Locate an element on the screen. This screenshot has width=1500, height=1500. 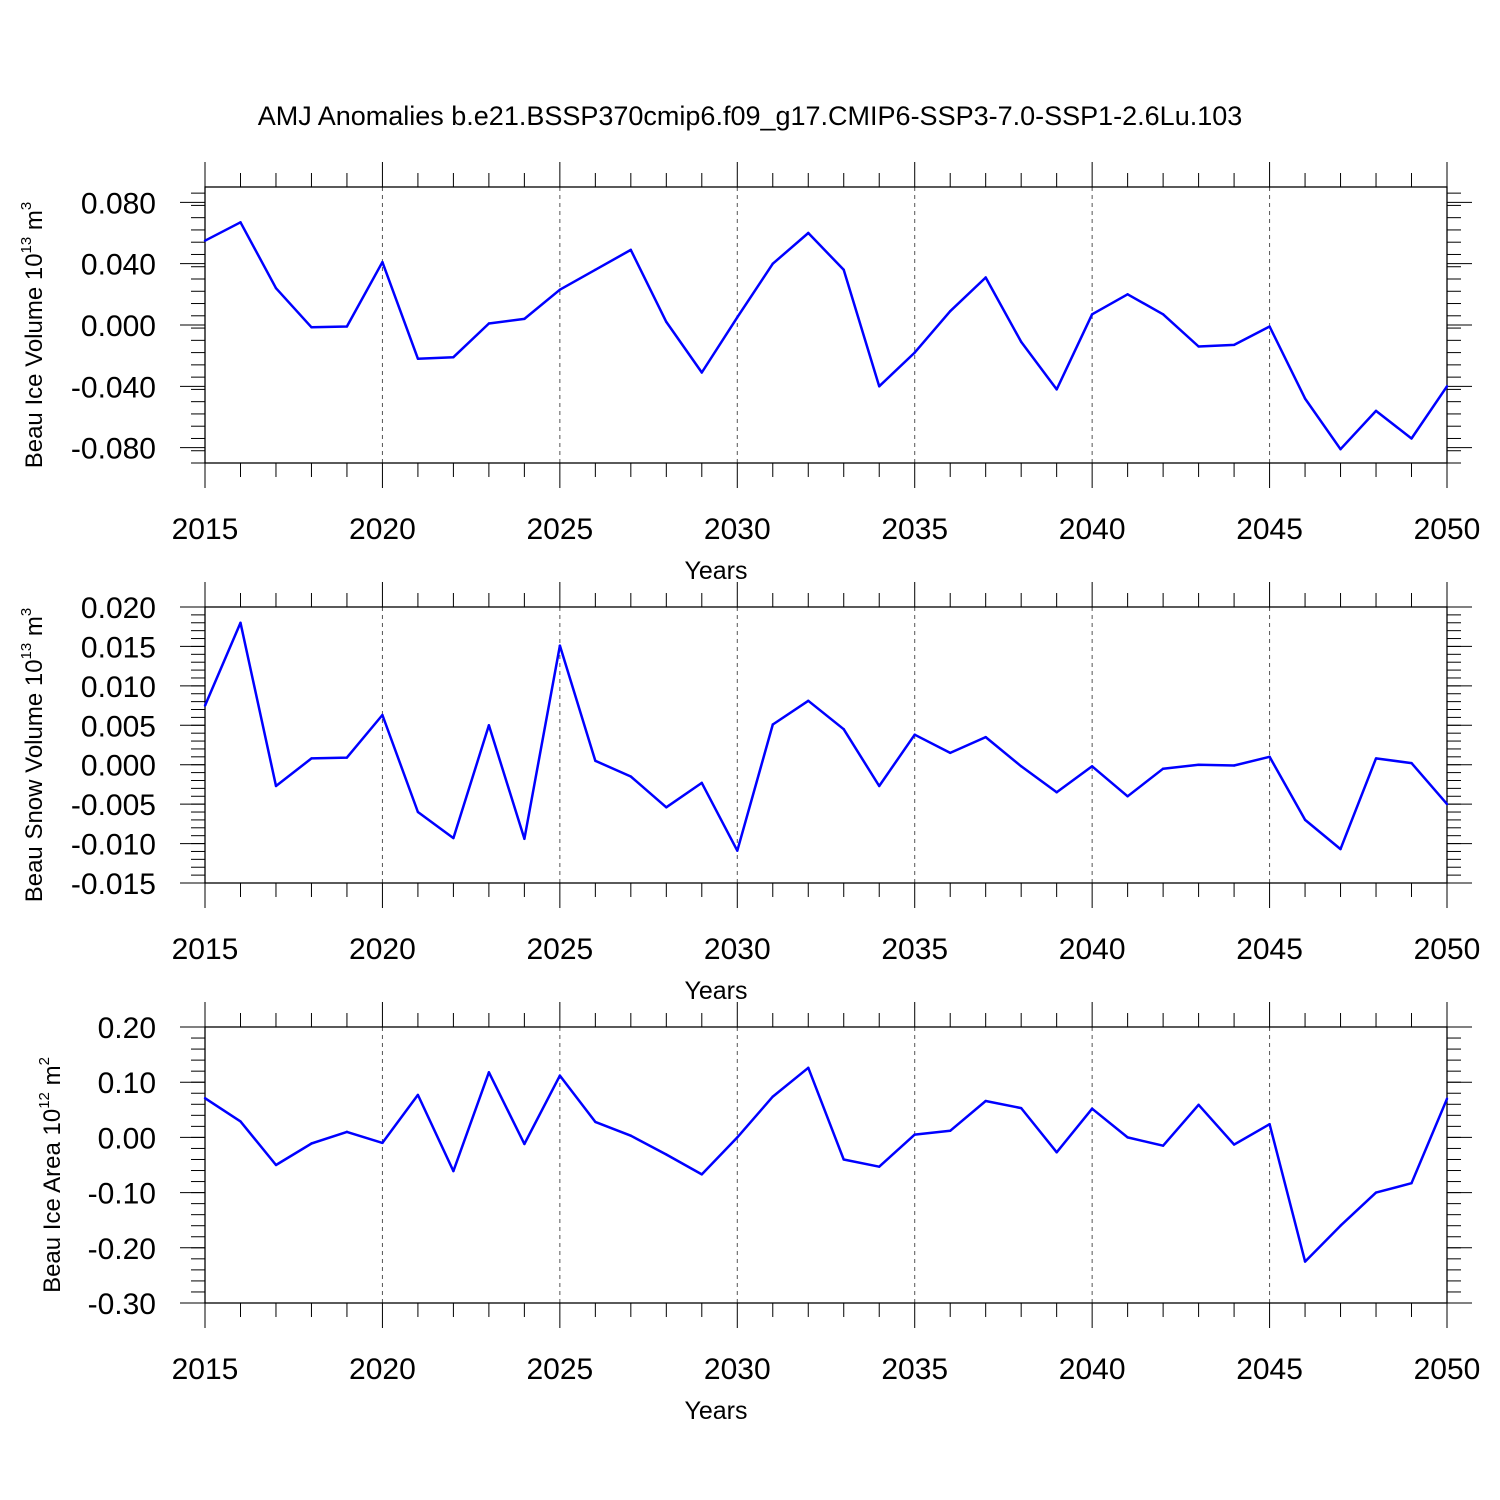
y-axis-label: Beau Ice Volume 1013 m3 is located at coordinates (33, 335).